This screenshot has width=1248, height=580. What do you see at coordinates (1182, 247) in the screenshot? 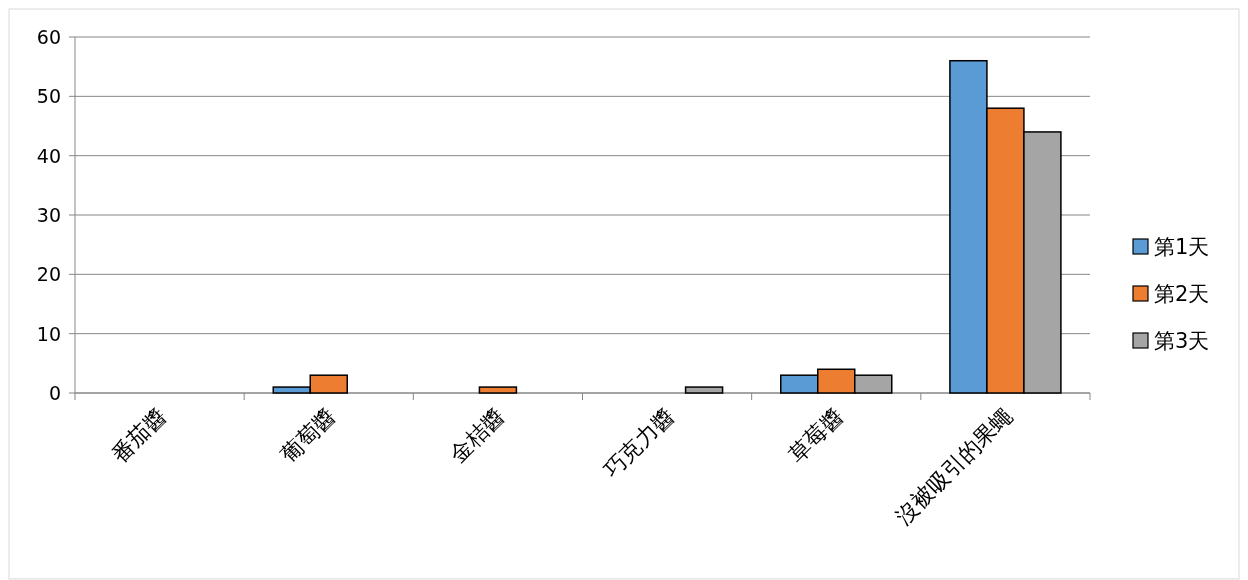
I see `legend-label: 第1天` at bounding box center [1182, 247].